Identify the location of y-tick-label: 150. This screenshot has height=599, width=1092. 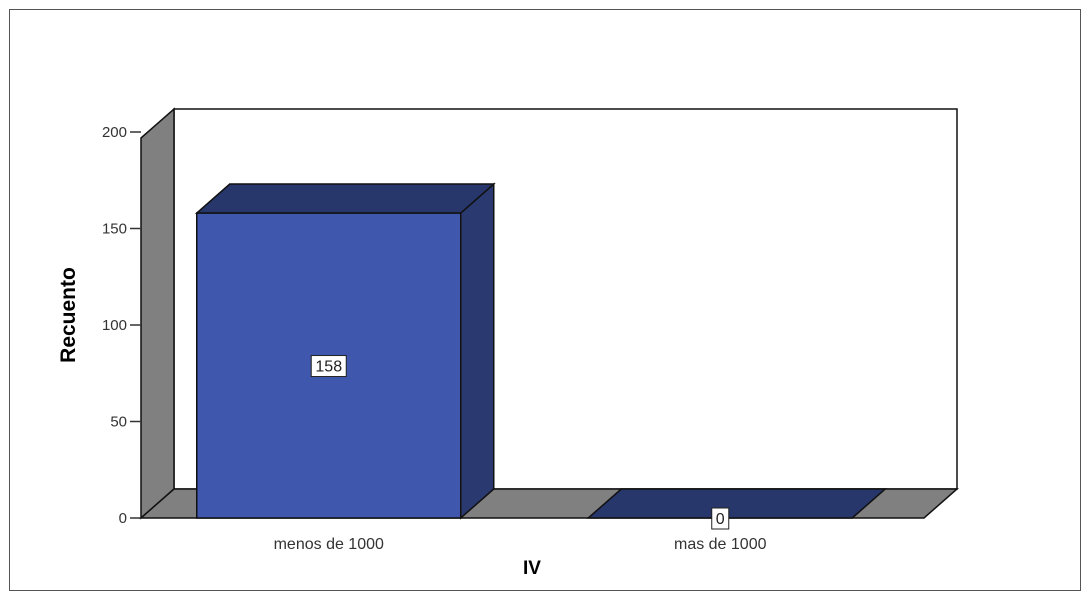
(114, 229).